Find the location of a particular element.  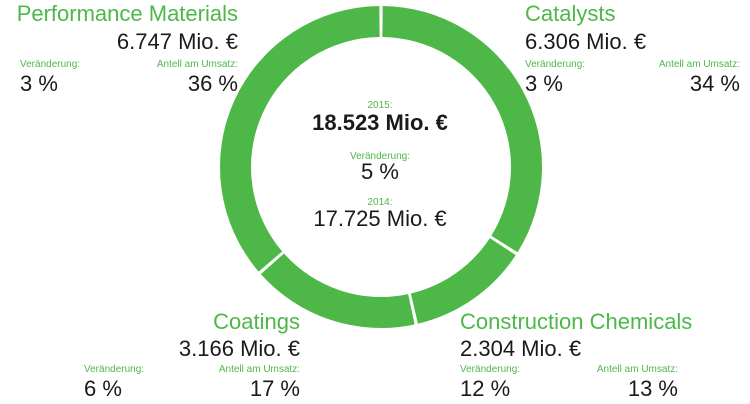

segment-value: 3.166 Mio. € is located at coordinates (239, 348).